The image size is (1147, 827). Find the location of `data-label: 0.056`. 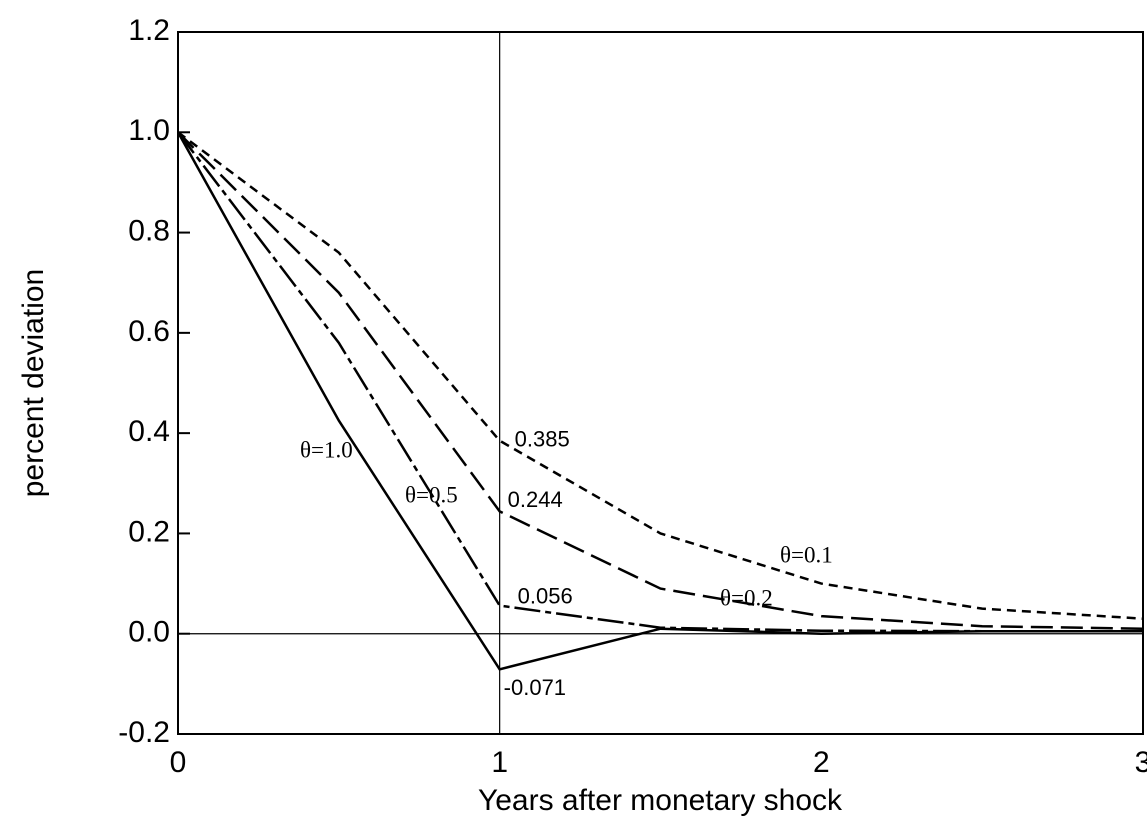

data-label: 0.056 is located at coordinates (545, 595).